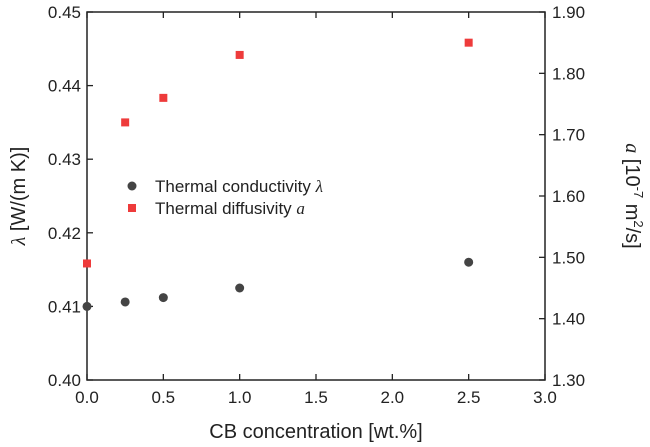 The image size is (650, 447). I want to click on y-left-tick-label: 0.43, so click(64, 159).